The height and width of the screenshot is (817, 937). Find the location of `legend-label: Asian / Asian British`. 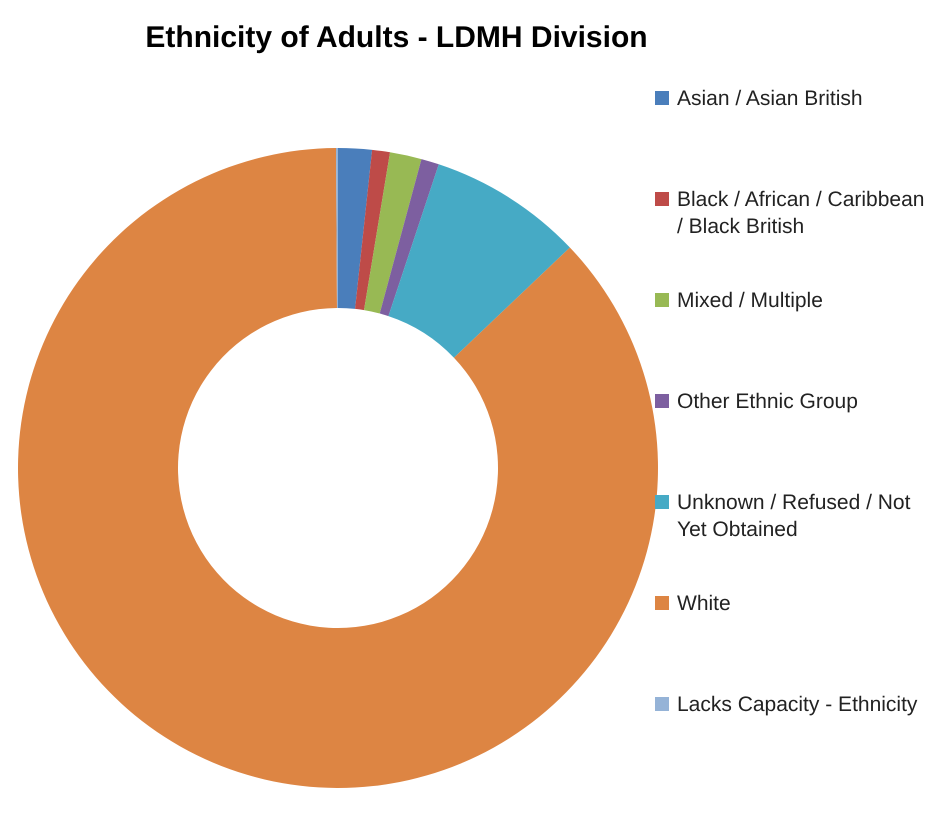

legend-label: Asian / Asian British is located at coordinates (770, 99).